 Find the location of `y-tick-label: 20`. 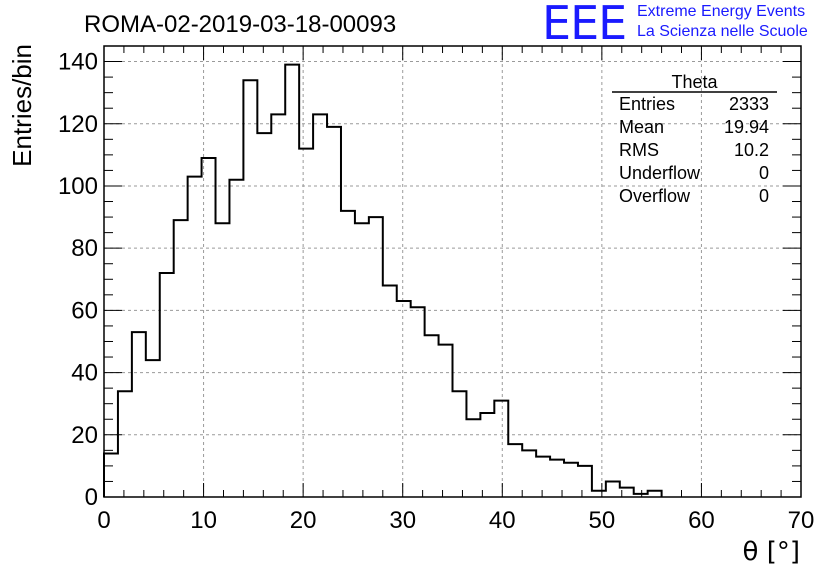

y-tick-label: 20 is located at coordinates (84, 435).